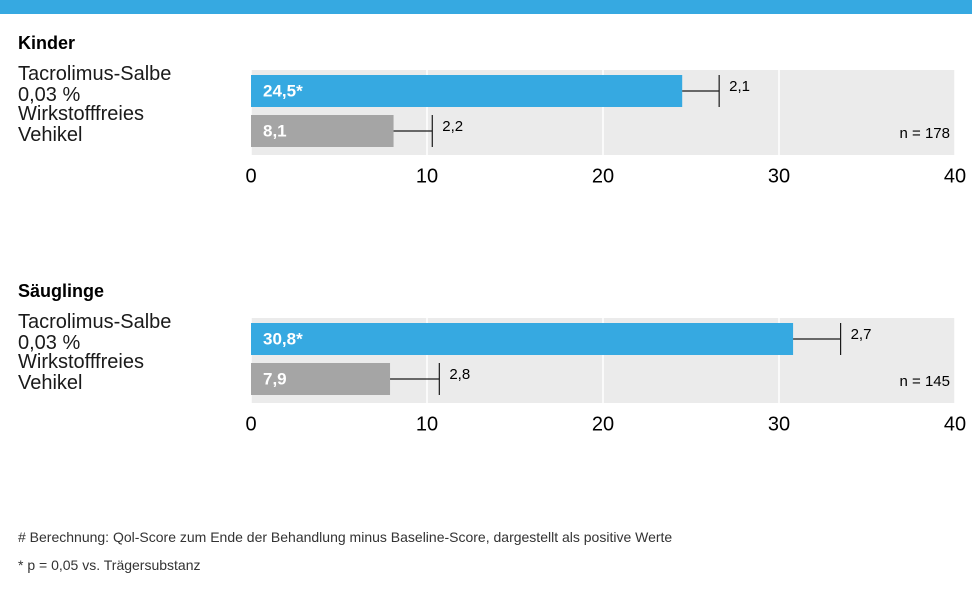 Image resolution: width=972 pixels, height=615 pixels. Describe the element at coordinates (46, 43) in the screenshot. I see `chart-title: Kinder` at that location.